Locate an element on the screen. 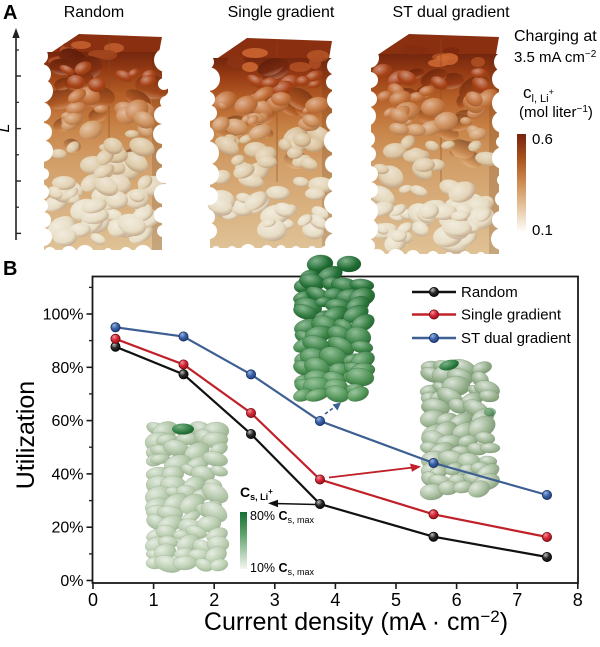 This screenshot has width=600, height=647. svg-text: L is located at coordinates (6, 128).